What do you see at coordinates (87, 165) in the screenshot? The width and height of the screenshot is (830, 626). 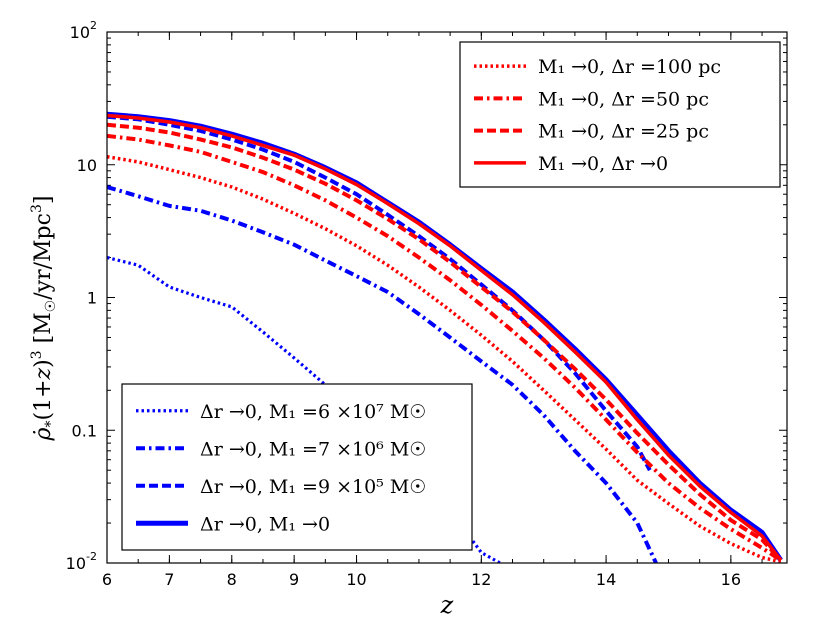 I see `y-tick-label: 10` at bounding box center [87, 165].